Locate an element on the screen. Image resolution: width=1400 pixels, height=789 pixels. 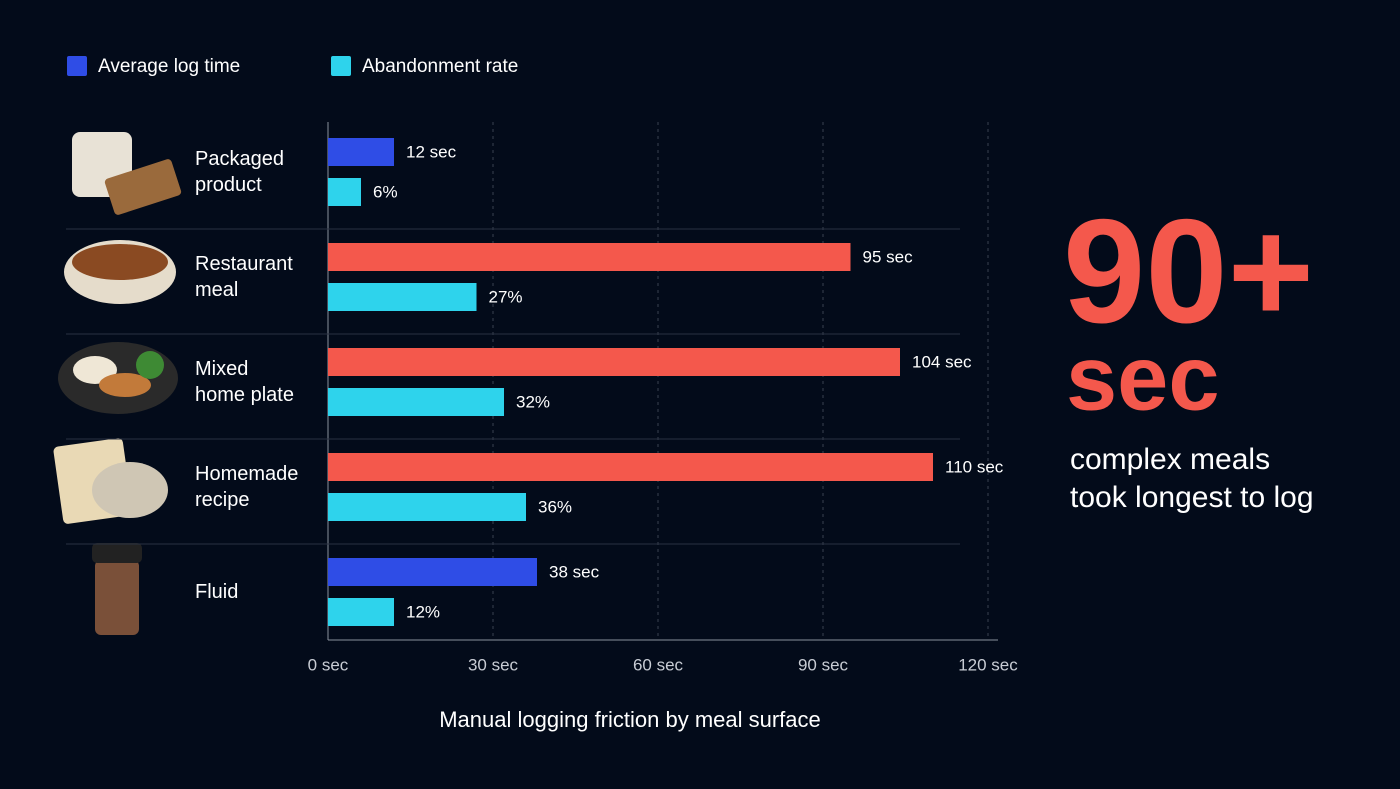
value-label: 36% is located at coordinates (555, 506).